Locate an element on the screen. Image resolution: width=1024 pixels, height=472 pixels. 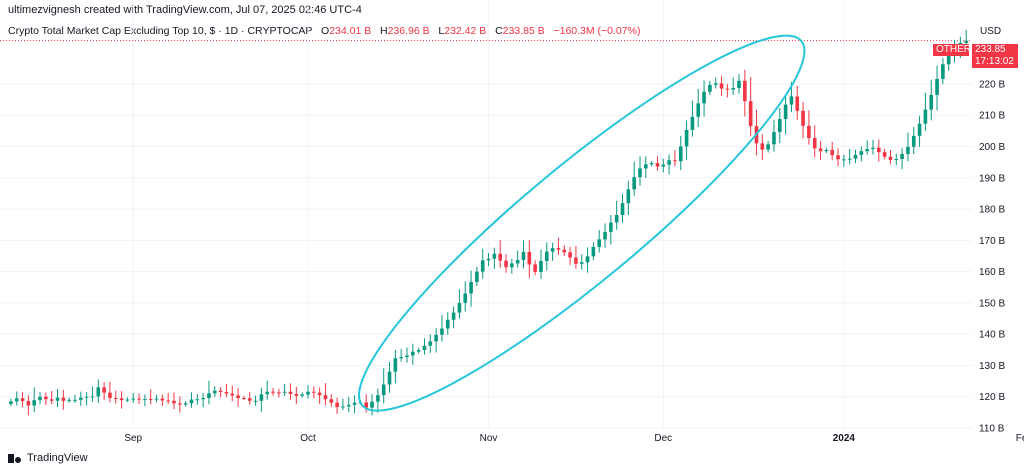
open-value: 234.01 B is located at coordinates (350, 31).